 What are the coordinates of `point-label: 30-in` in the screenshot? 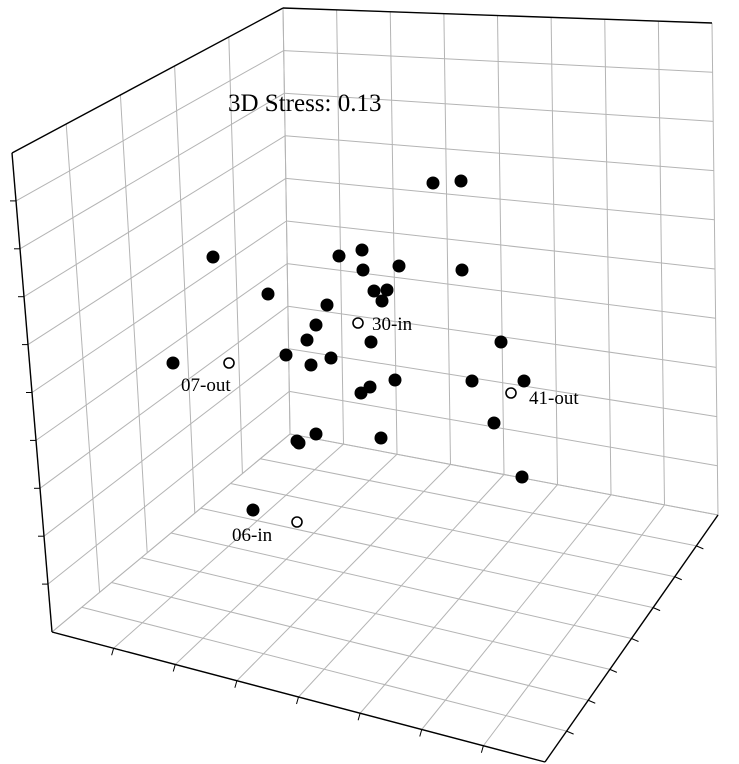 It's located at (392, 324).